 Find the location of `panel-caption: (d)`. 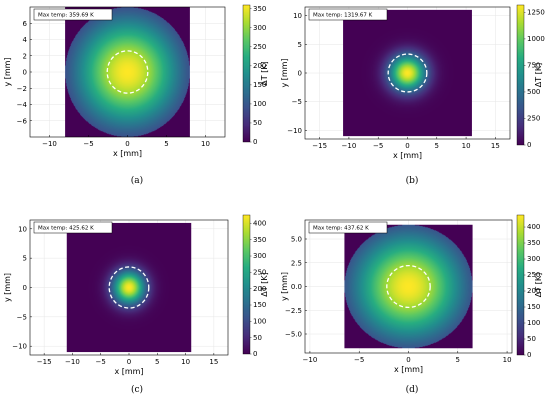

panel-caption: (d) is located at coordinates (412, 389).